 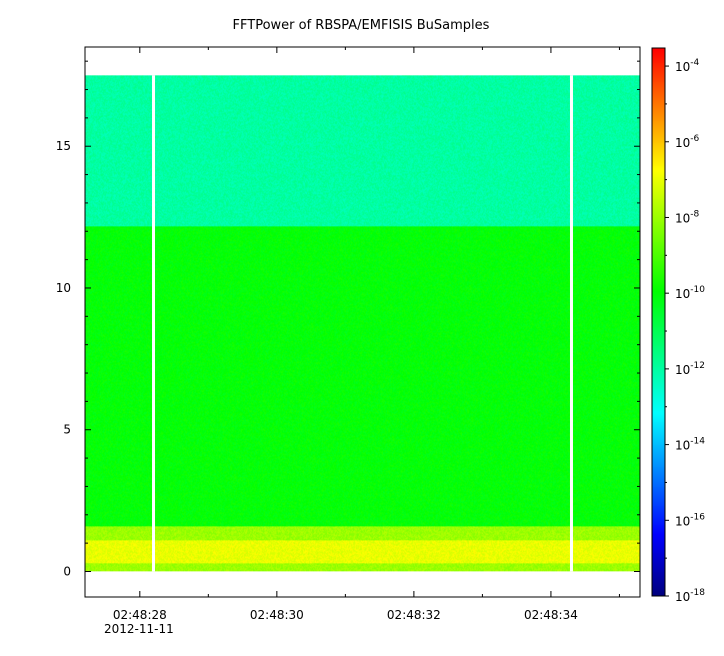 What do you see at coordinates (687, 142) in the screenshot?
I see `colorbar-tick-label: 10⁻⁶` at bounding box center [687, 142].